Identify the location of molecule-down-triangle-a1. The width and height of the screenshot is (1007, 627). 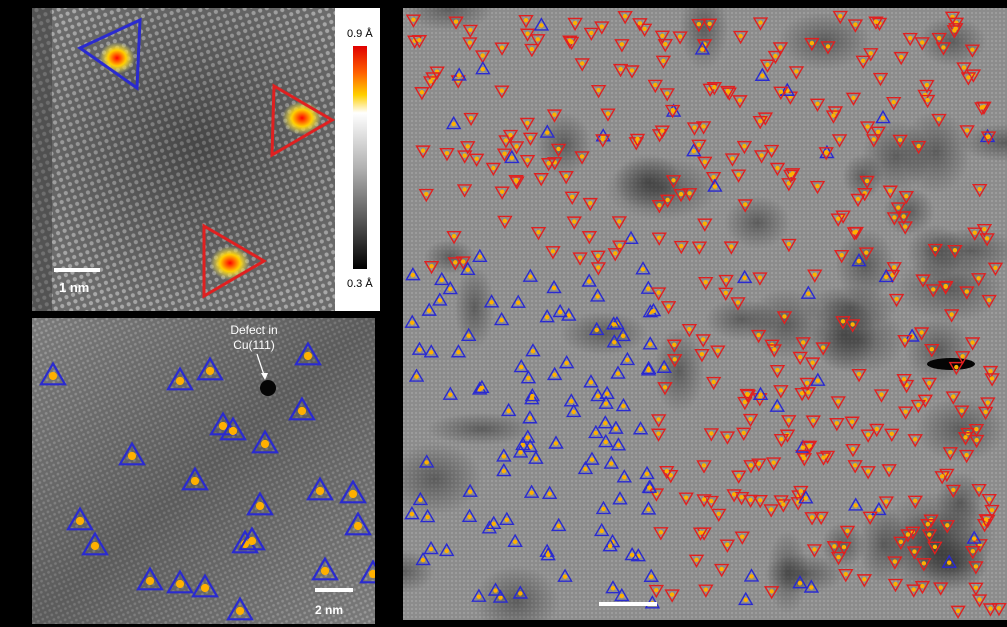
(302, 120).